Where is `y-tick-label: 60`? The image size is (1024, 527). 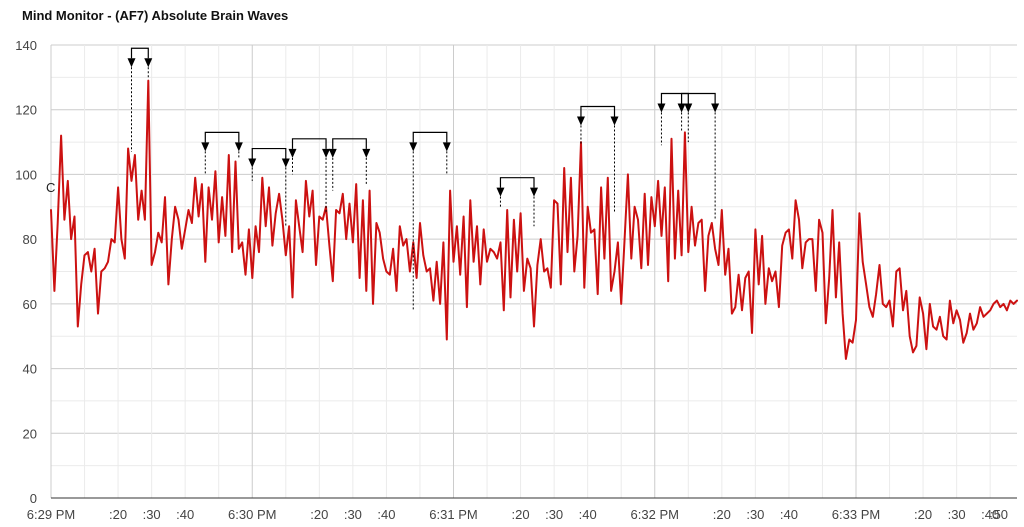
y-tick-label: 60 is located at coordinates (30, 304).